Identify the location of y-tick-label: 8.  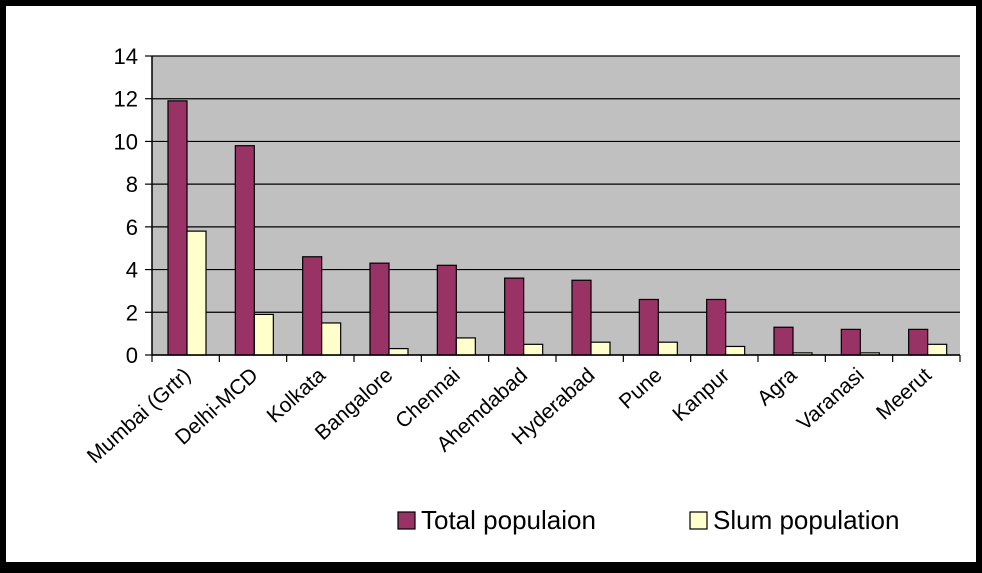
(132, 184).